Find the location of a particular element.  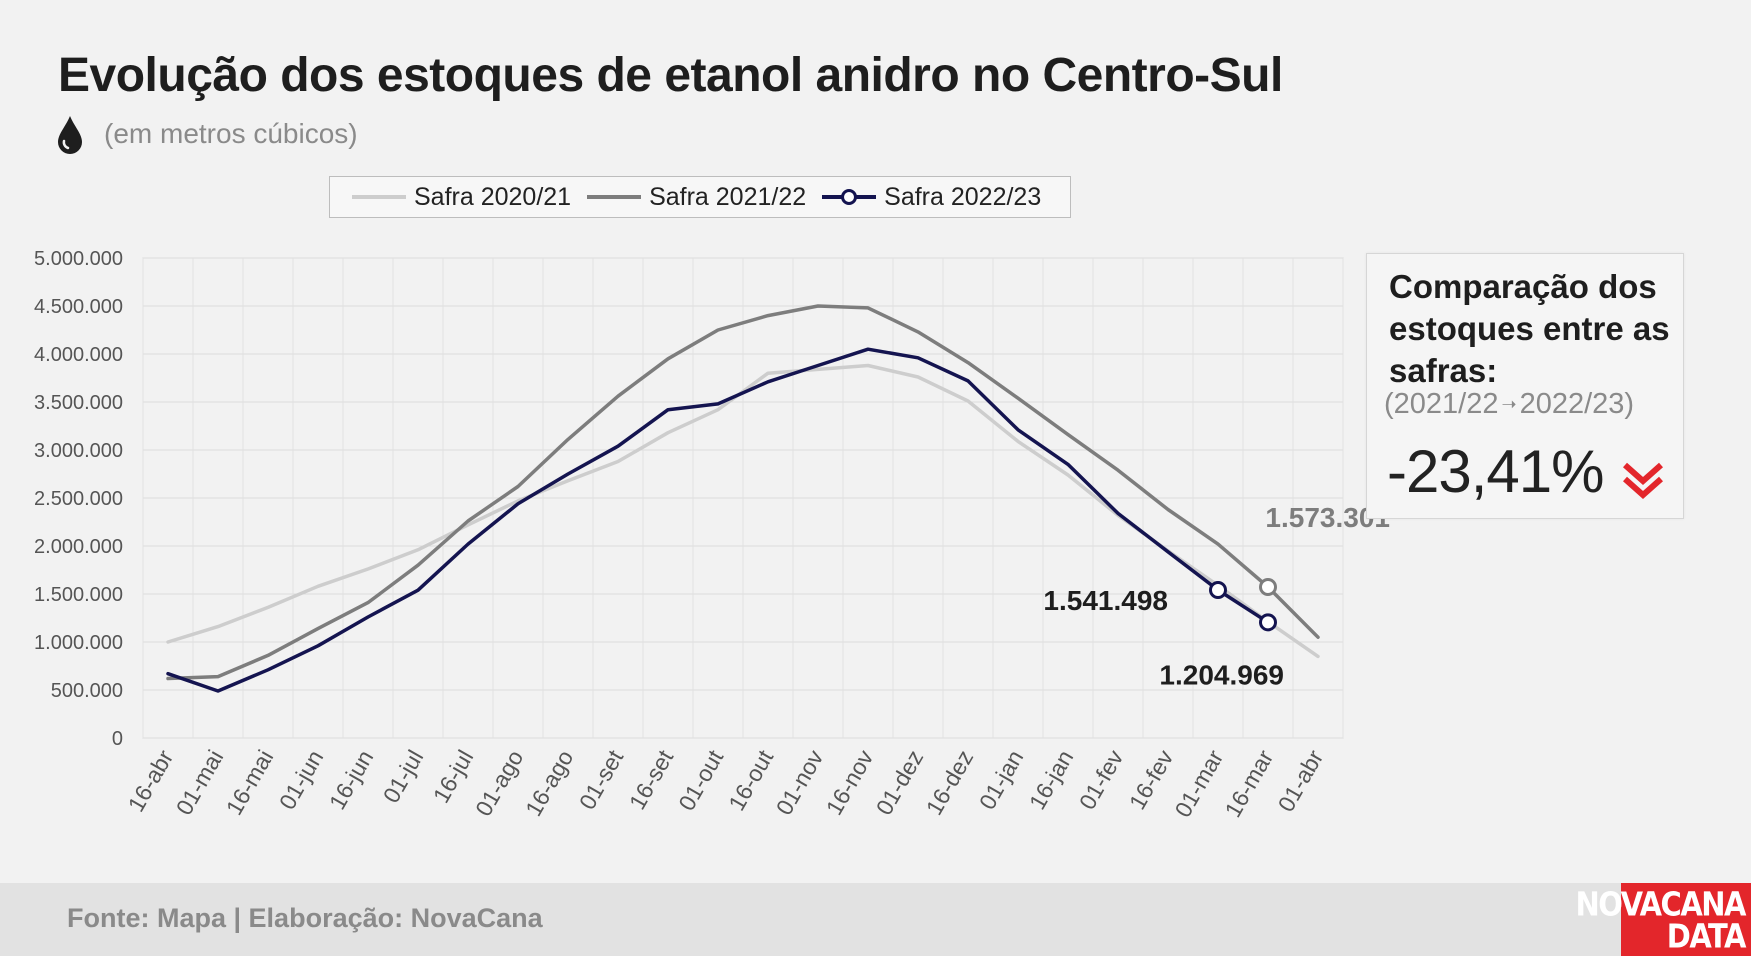

x-tick-label: 01-fev is located at coordinates (1101, 779).